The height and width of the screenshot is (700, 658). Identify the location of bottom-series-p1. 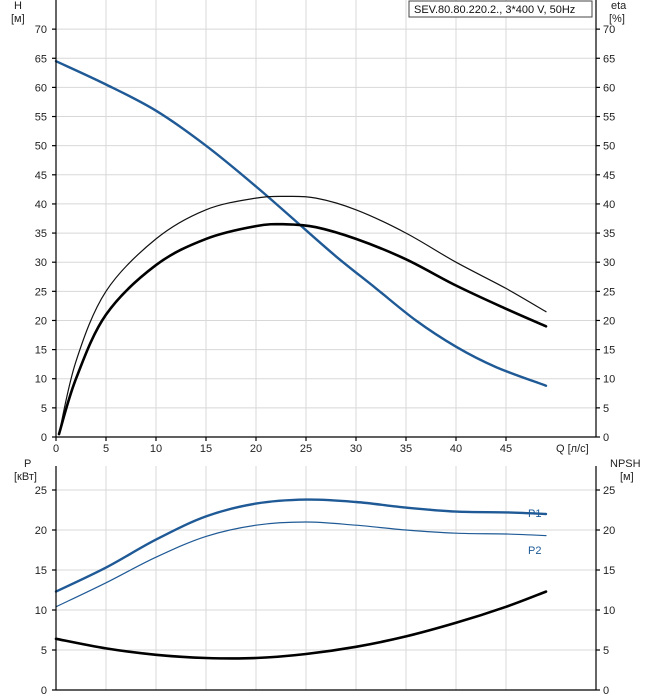
(301, 545).